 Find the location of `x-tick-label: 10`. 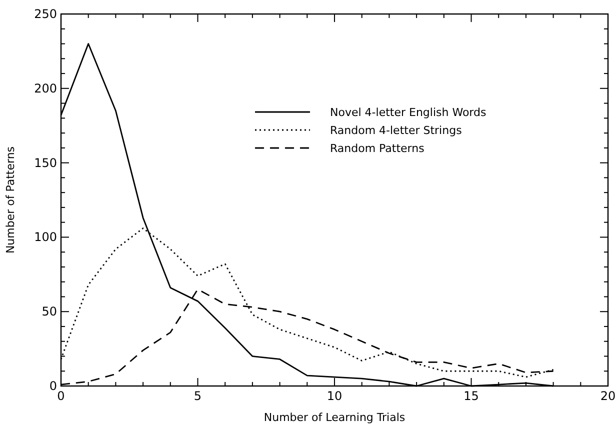

x-tick-label: 10 is located at coordinates (334, 396).